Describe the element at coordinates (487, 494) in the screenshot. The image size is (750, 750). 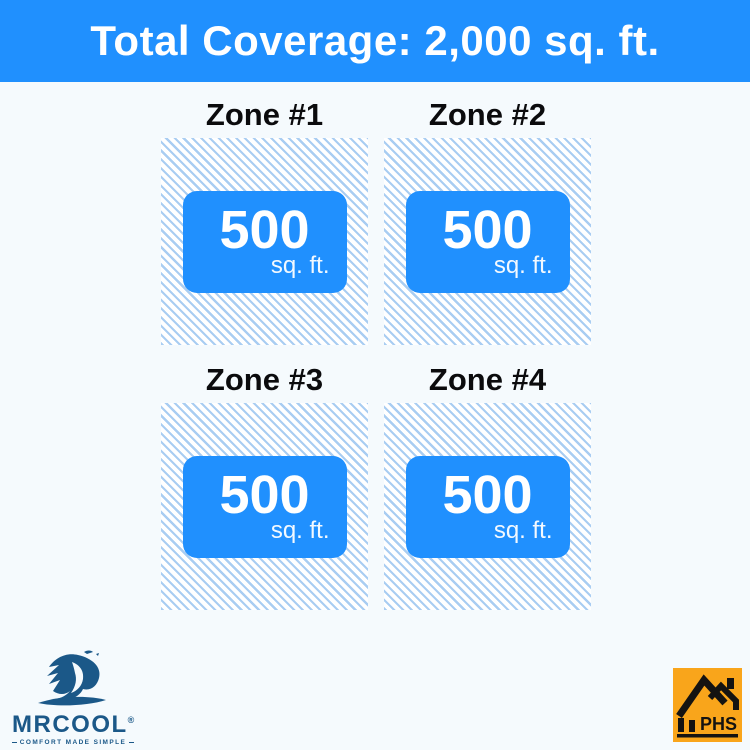
I see `zone-4-value: 500` at that location.